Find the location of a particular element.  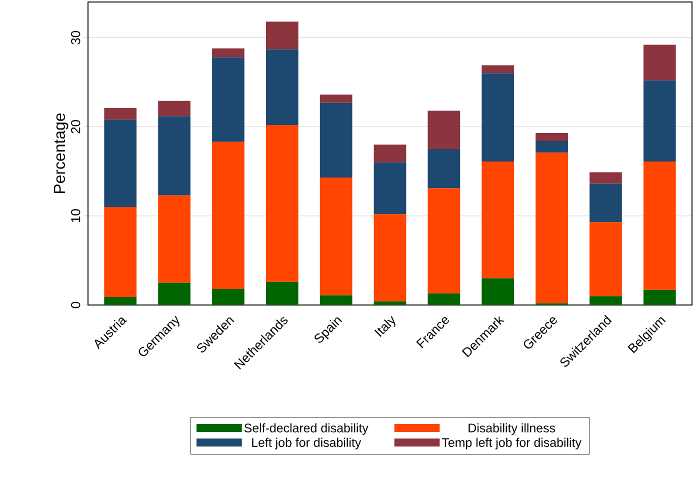

legend-label: Self-declared disability is located at coordinates (306, 429).